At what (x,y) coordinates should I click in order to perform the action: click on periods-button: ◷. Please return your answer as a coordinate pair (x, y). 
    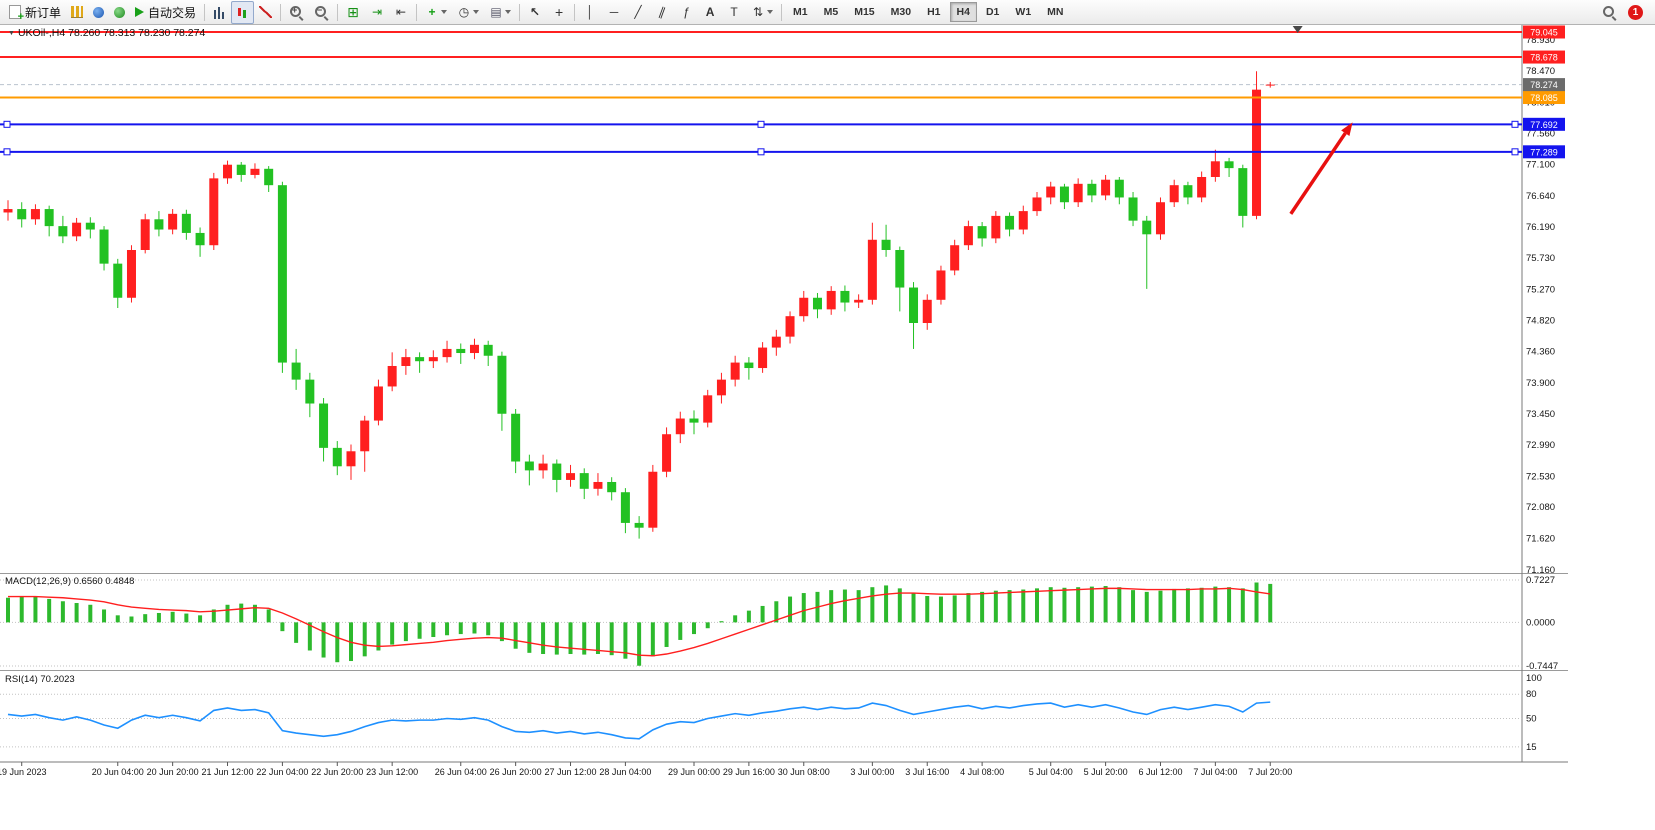
    Looking at the image, I should click on (468, 12).